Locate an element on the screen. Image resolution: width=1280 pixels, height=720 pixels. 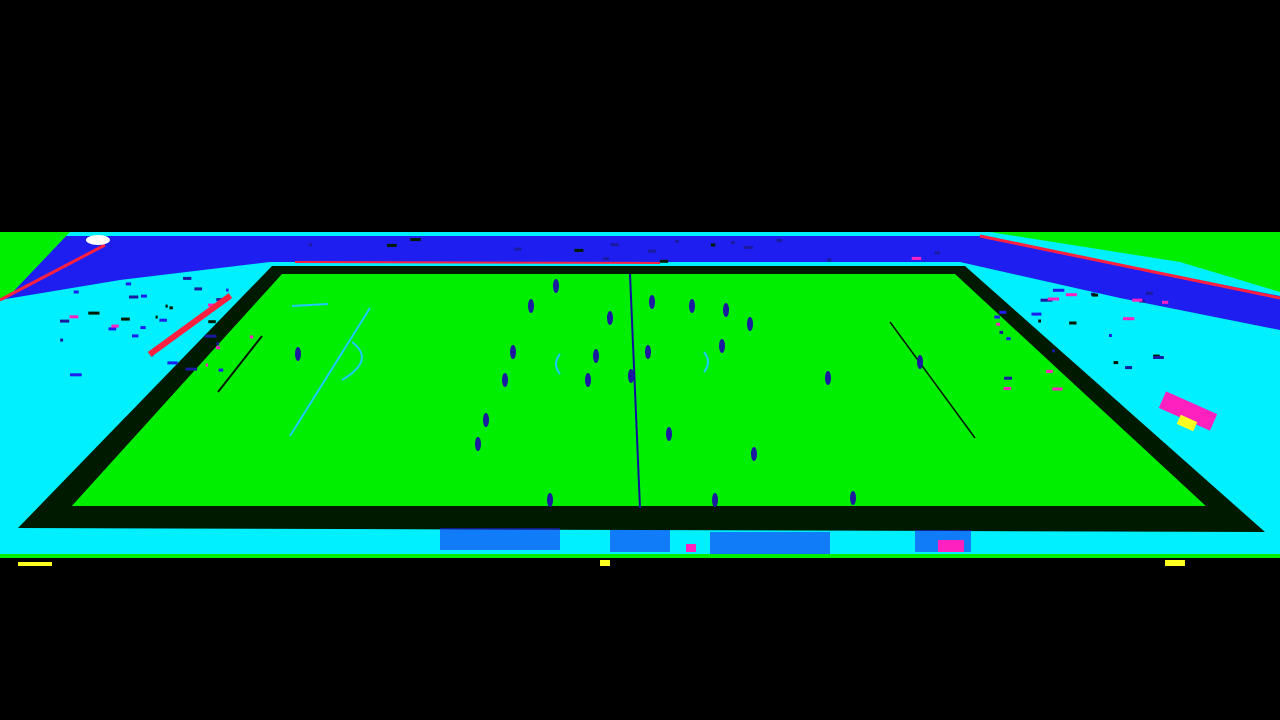
roof-trim-right is located at coordinates (1129, 267).